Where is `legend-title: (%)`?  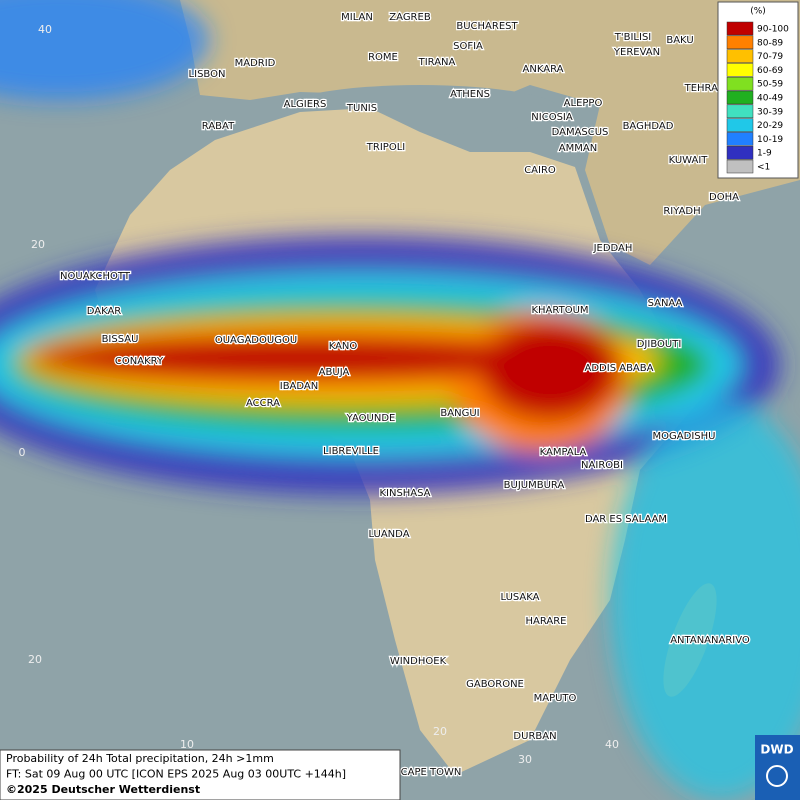
legend-title: (%) is located at coordinates (758, 12).